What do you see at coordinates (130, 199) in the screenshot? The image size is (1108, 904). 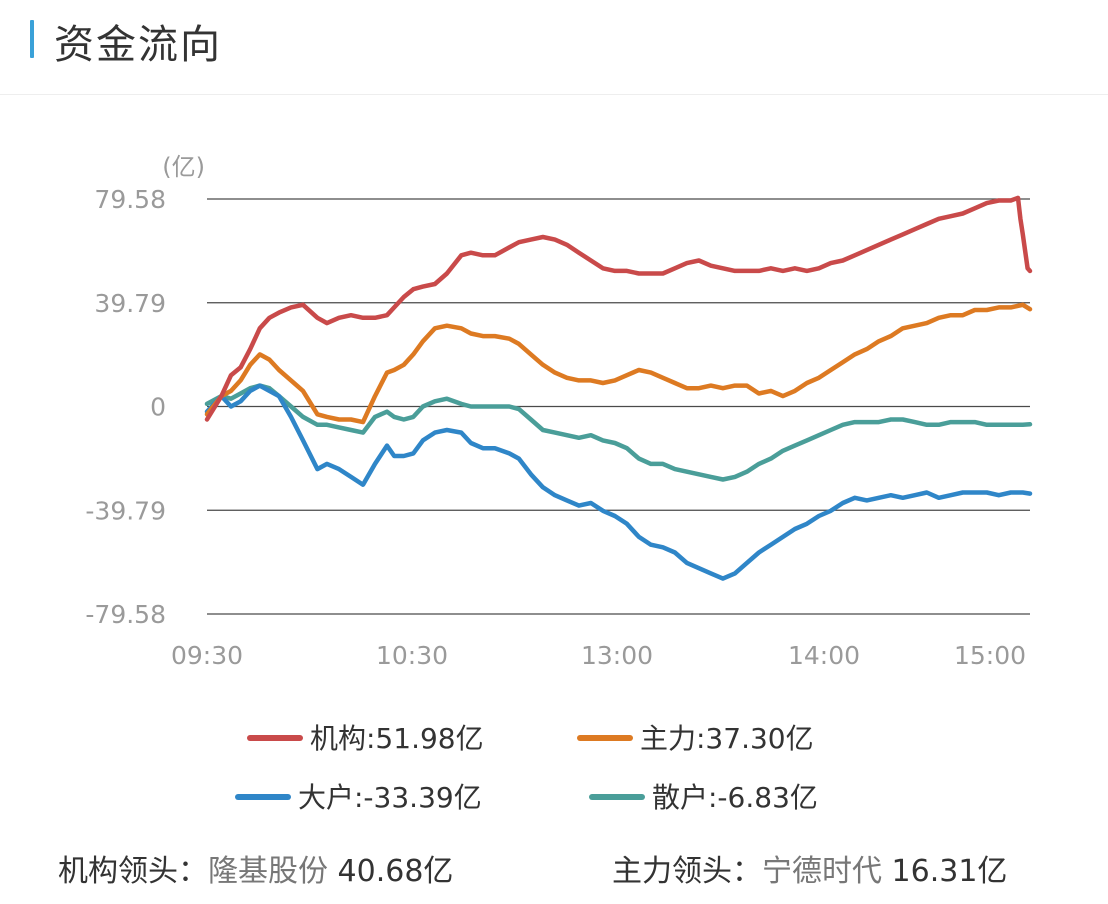 I see `y-tick-label: 79.58` at bounding box center [130, 199].